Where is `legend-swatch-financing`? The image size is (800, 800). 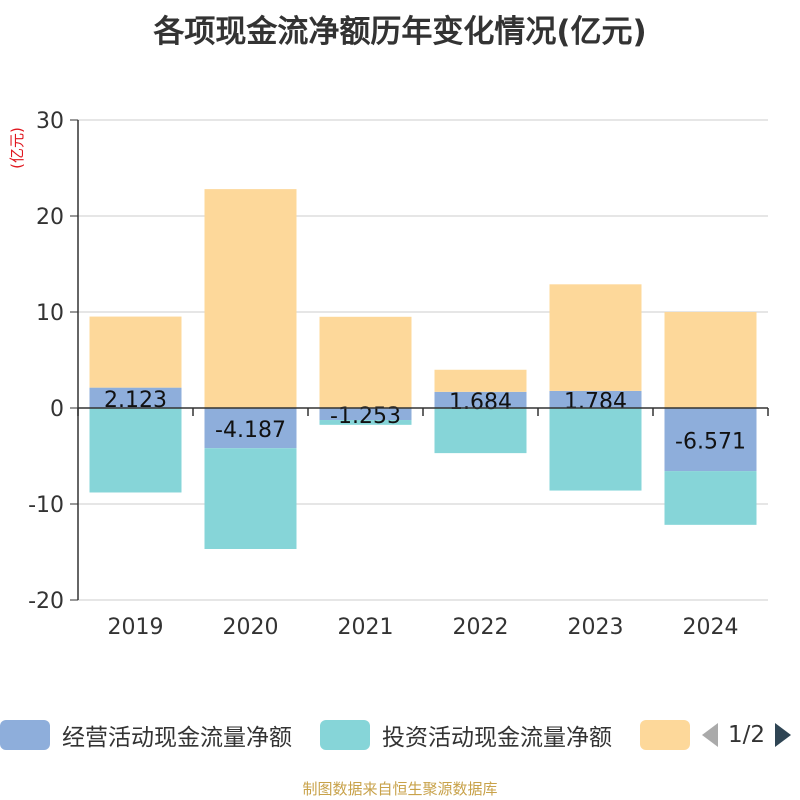 legend-swatch-financing is located at coordinates (665, 735).